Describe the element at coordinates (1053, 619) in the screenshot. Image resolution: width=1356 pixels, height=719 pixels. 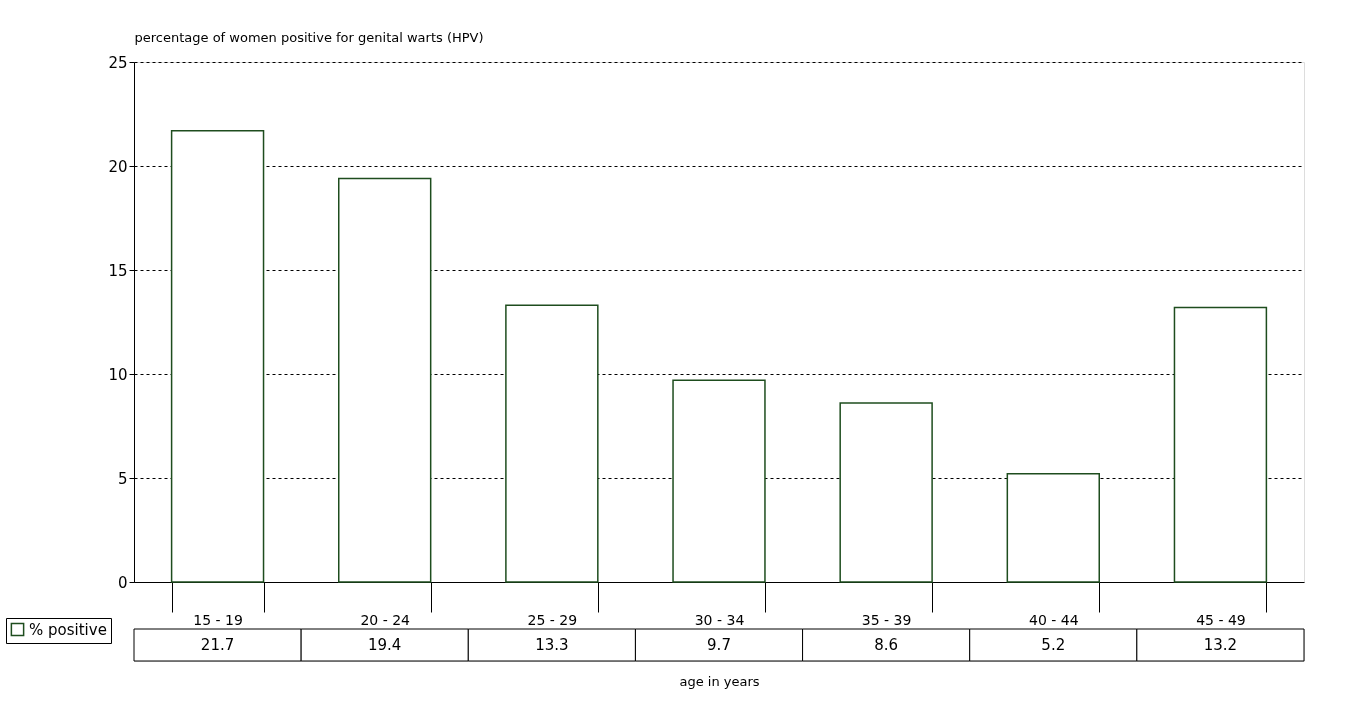
I see `x-tick-label: 40 - 44` at that location.